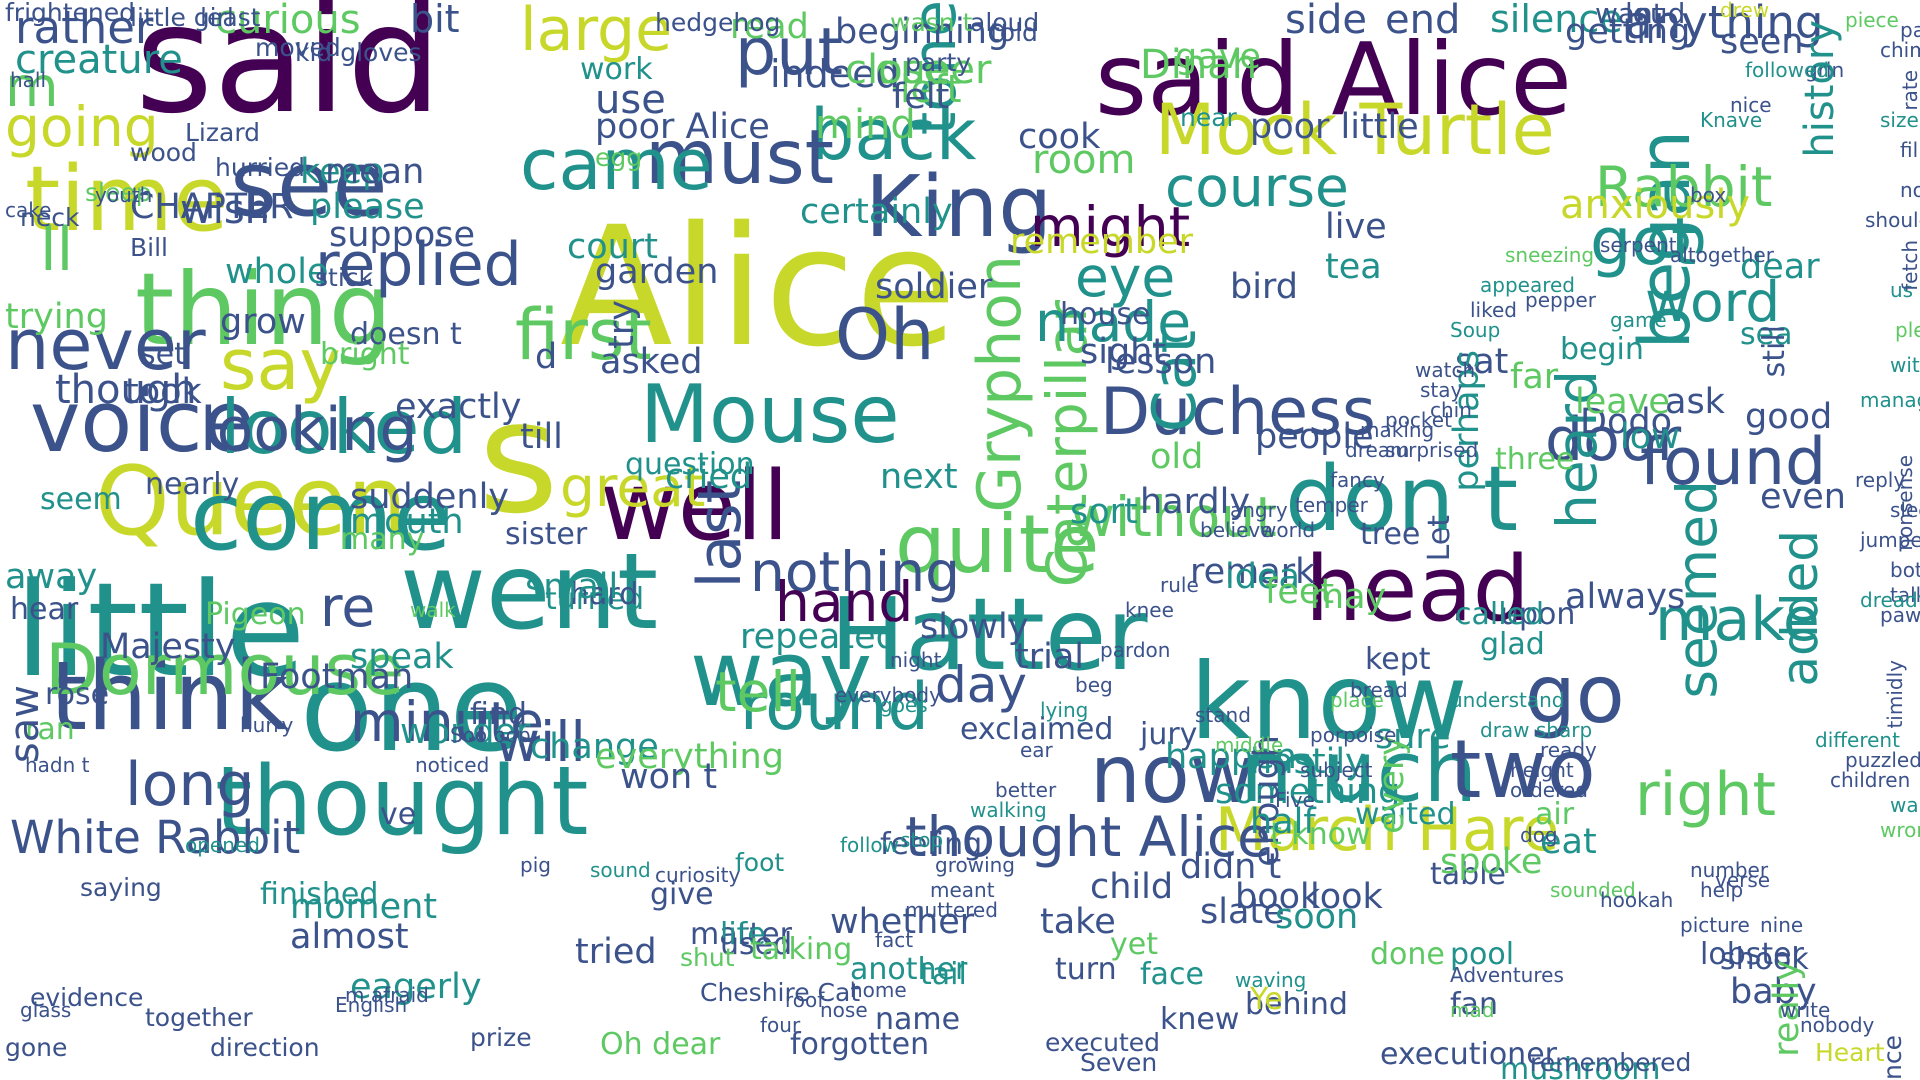 The image size is (1920, 1080). Describe the element at coordinates (490, 735) in the screenshot. I see `cloud-word: Soo oop` at that location.